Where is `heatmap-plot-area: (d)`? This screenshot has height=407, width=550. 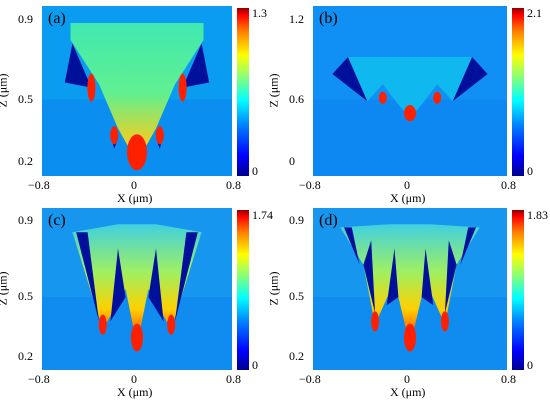 heatmap-plot-area: (d) is located at coordinates (410, 289).